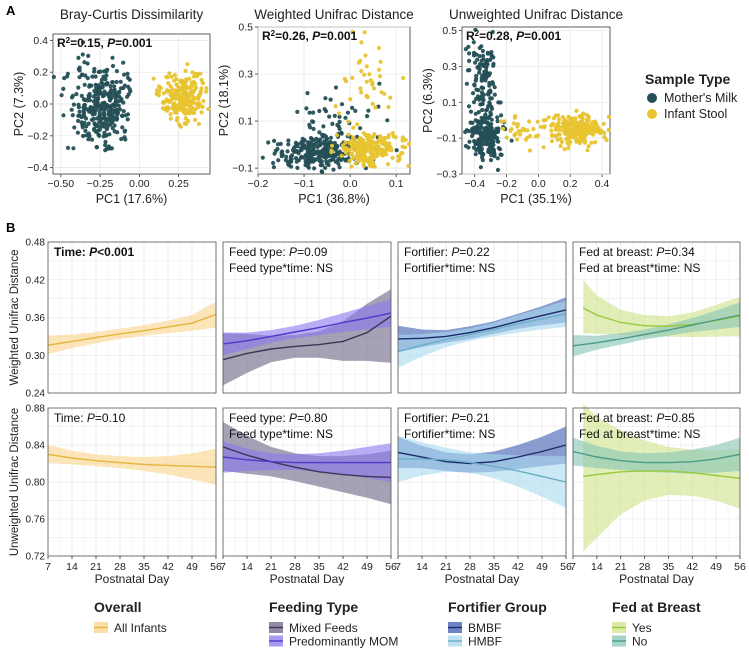 The image size is (749, 650). Describe the element at coordinates (538, 184) in the screenshot. I see `x-tick-label: 0.0` at that location.